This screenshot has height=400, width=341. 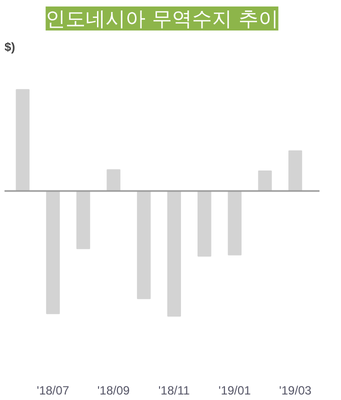 I want to click on x-tick-label: '18/11, so click(x=174, y=391).